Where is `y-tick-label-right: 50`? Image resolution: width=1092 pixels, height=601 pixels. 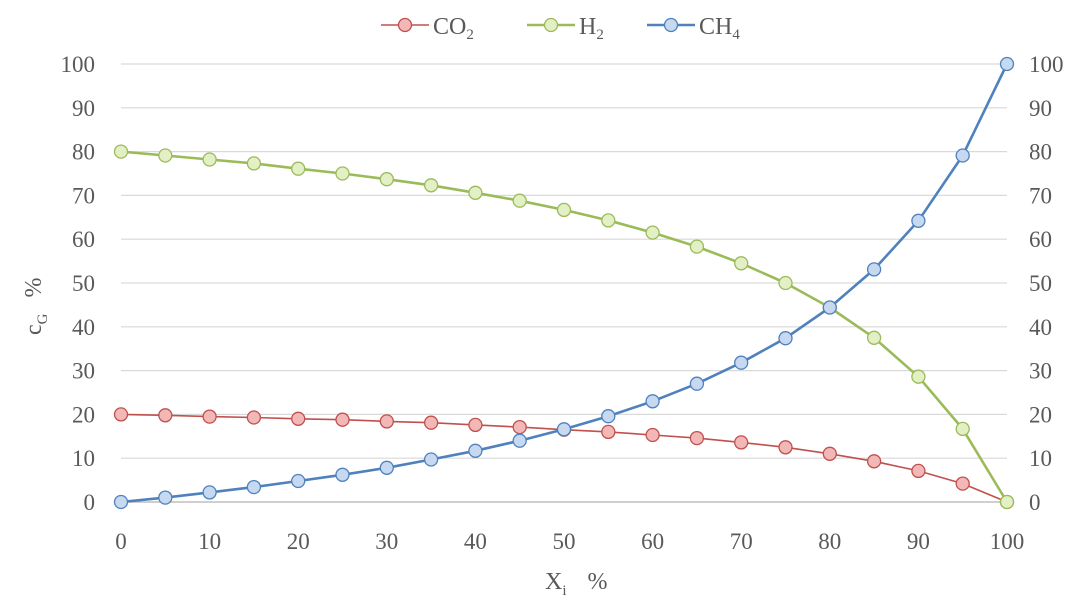
y-tick-label-right: 50 is located at coordinates (1040, 283).